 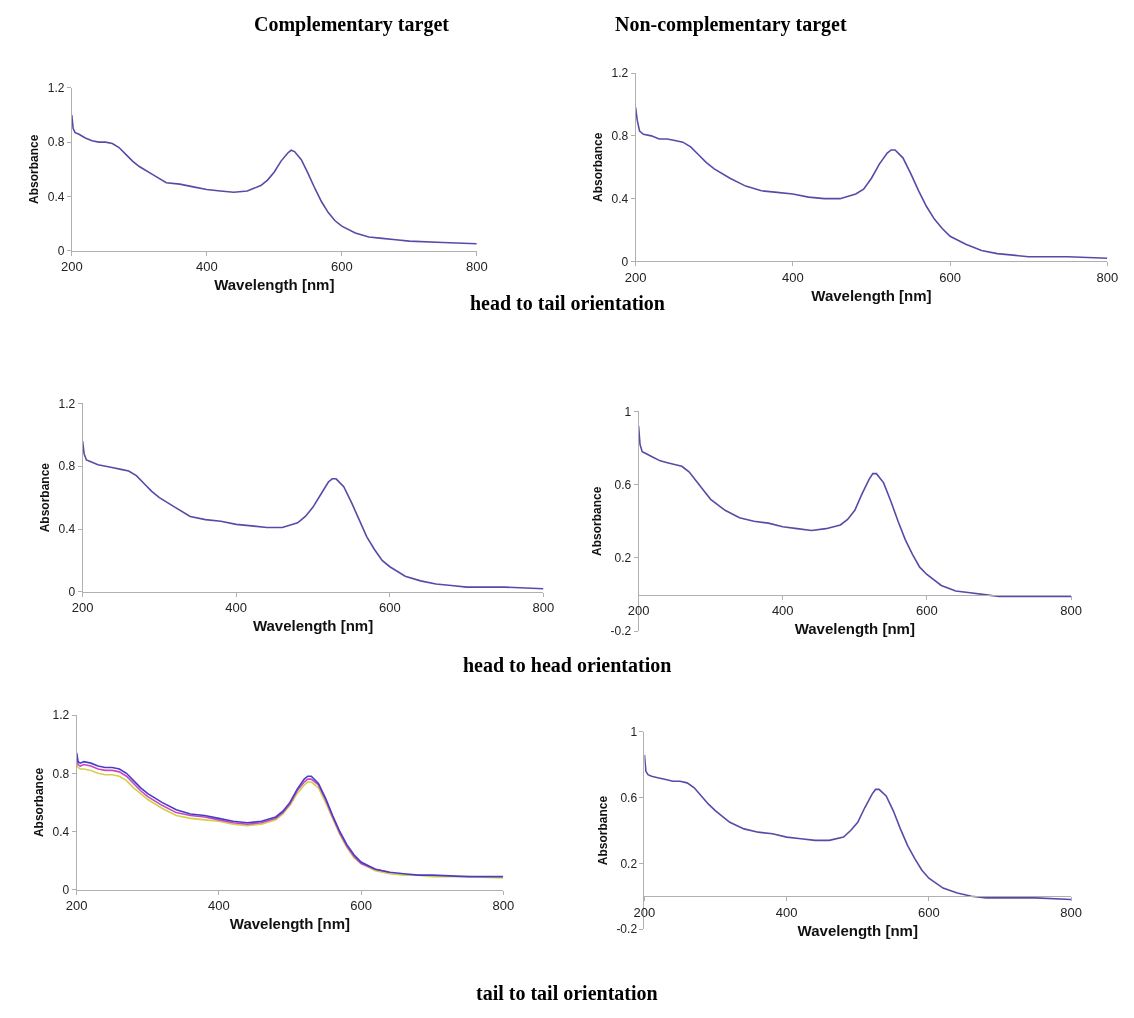 What do you see at coordinates (567, 993) in the screenshot?
I see `text: tail to tail orientation` at bounding box center [567, 993].